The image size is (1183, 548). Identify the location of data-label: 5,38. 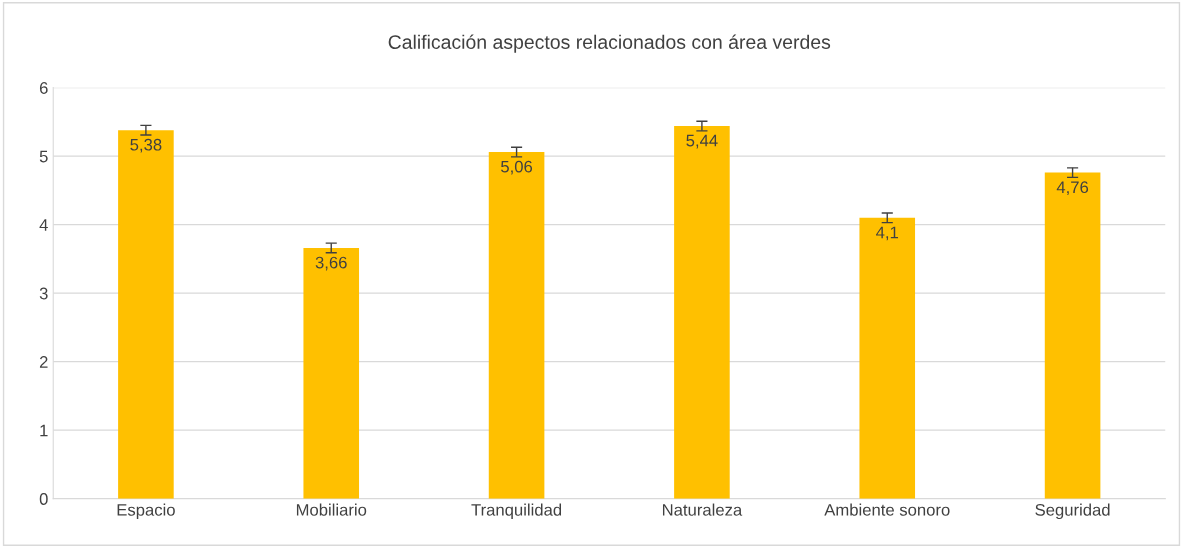
(146, 145).